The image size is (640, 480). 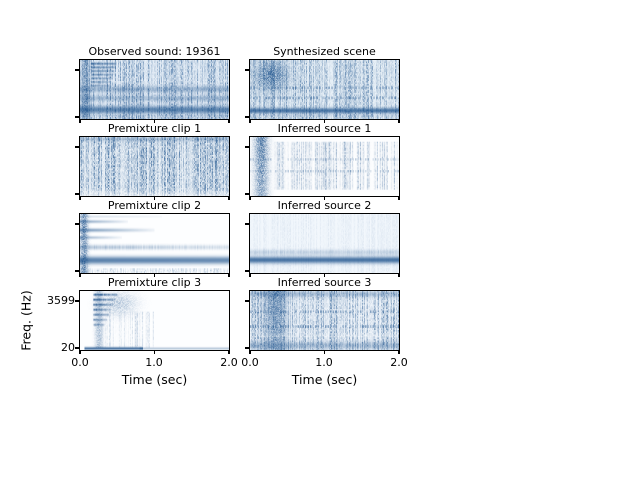 I want to click on spectrogram-image-synthesized-scene, so click(x=324, y=89).